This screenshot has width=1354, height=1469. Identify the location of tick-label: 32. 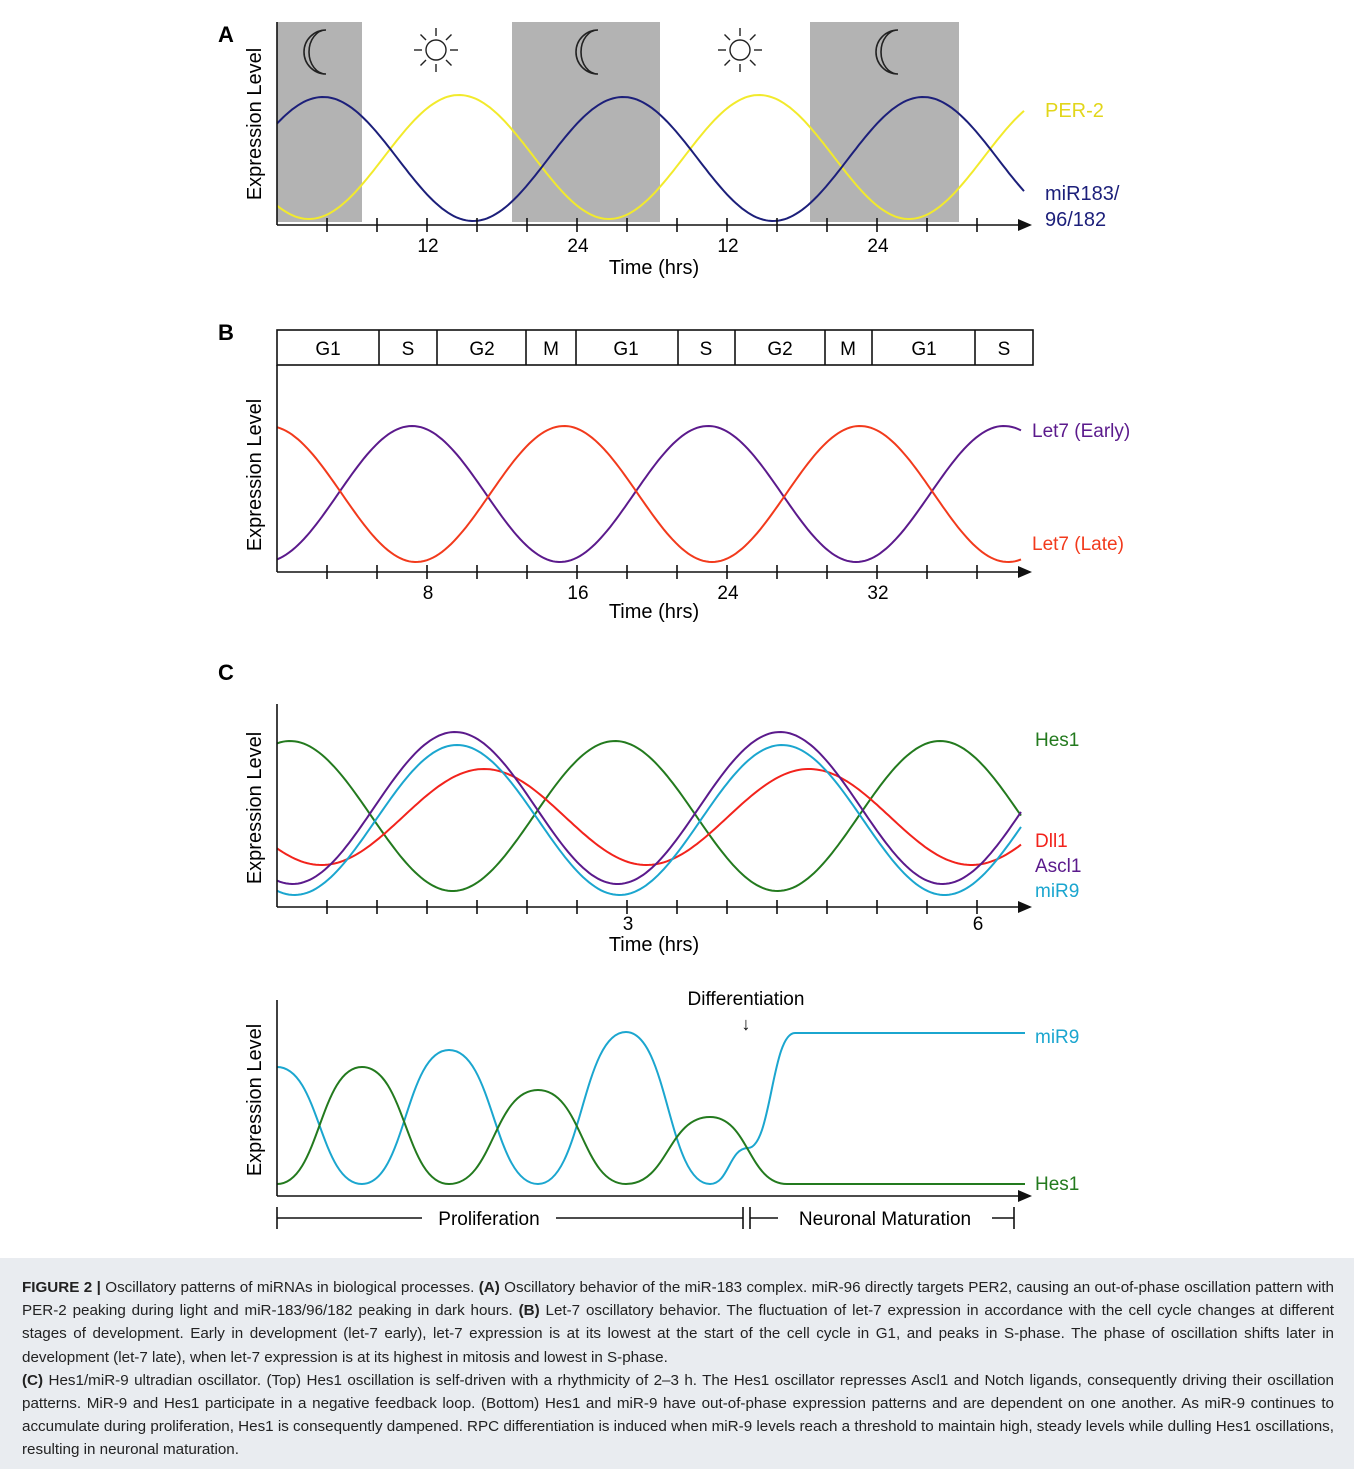
(877, 593).